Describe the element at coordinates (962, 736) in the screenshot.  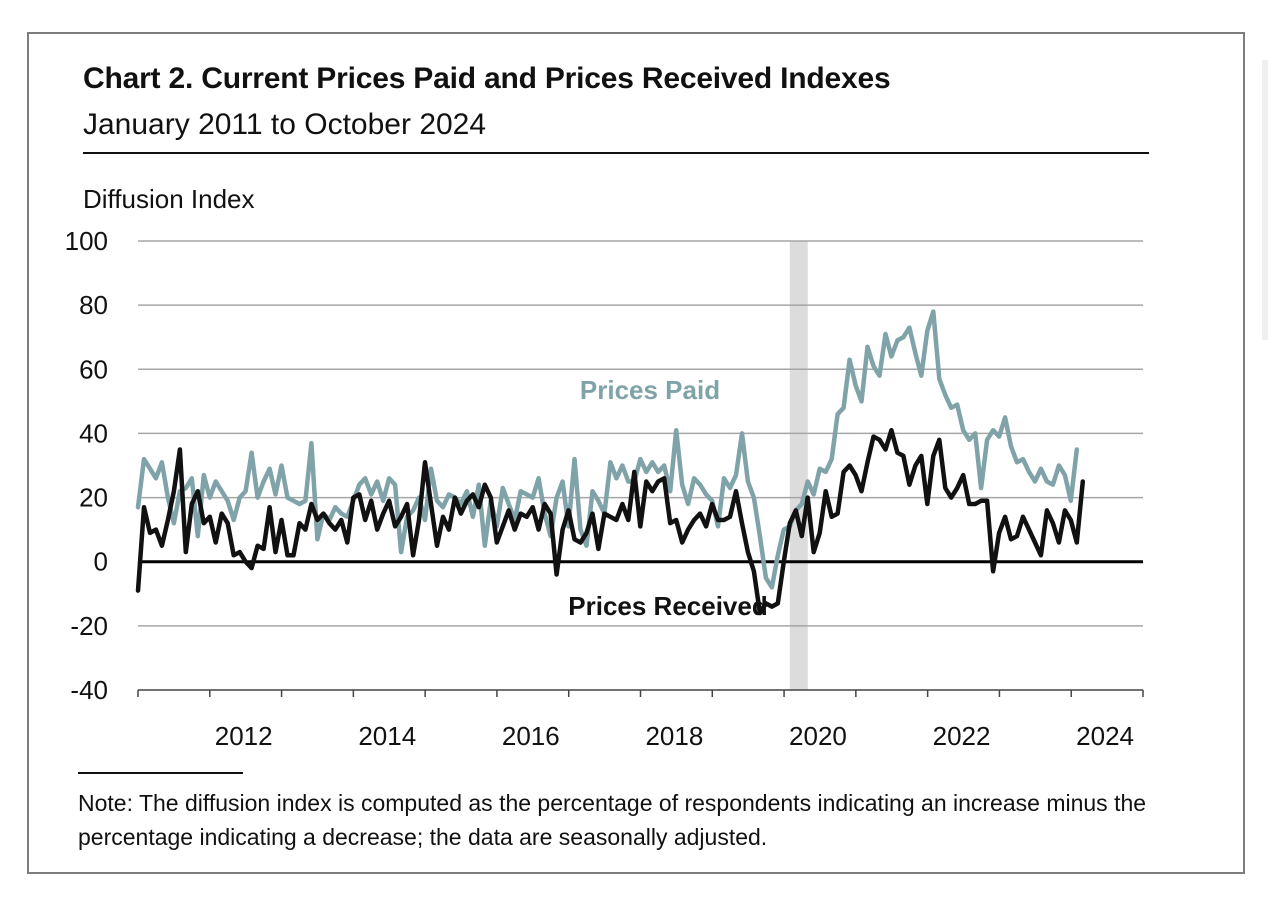
I see `x-tick-label: 2022` at that location.